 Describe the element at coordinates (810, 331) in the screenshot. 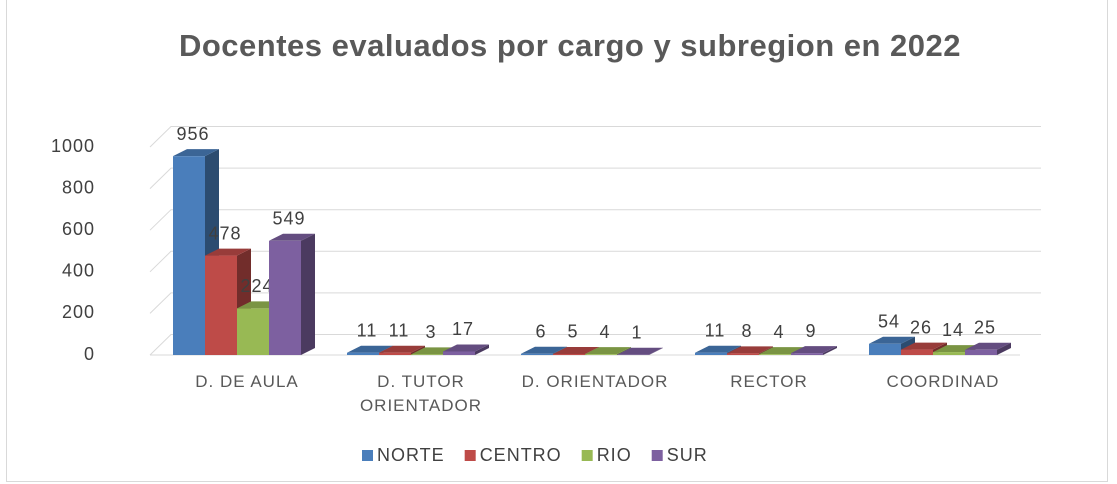

I see `data-label: 9` at that location.